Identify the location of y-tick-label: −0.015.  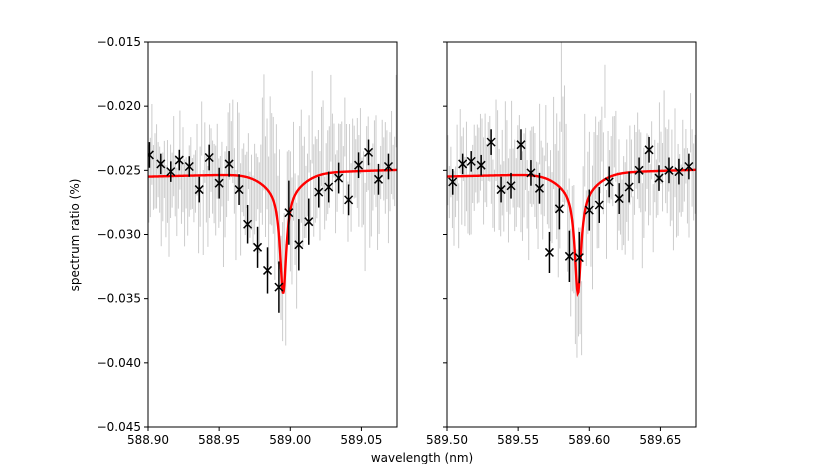
(119, 42).